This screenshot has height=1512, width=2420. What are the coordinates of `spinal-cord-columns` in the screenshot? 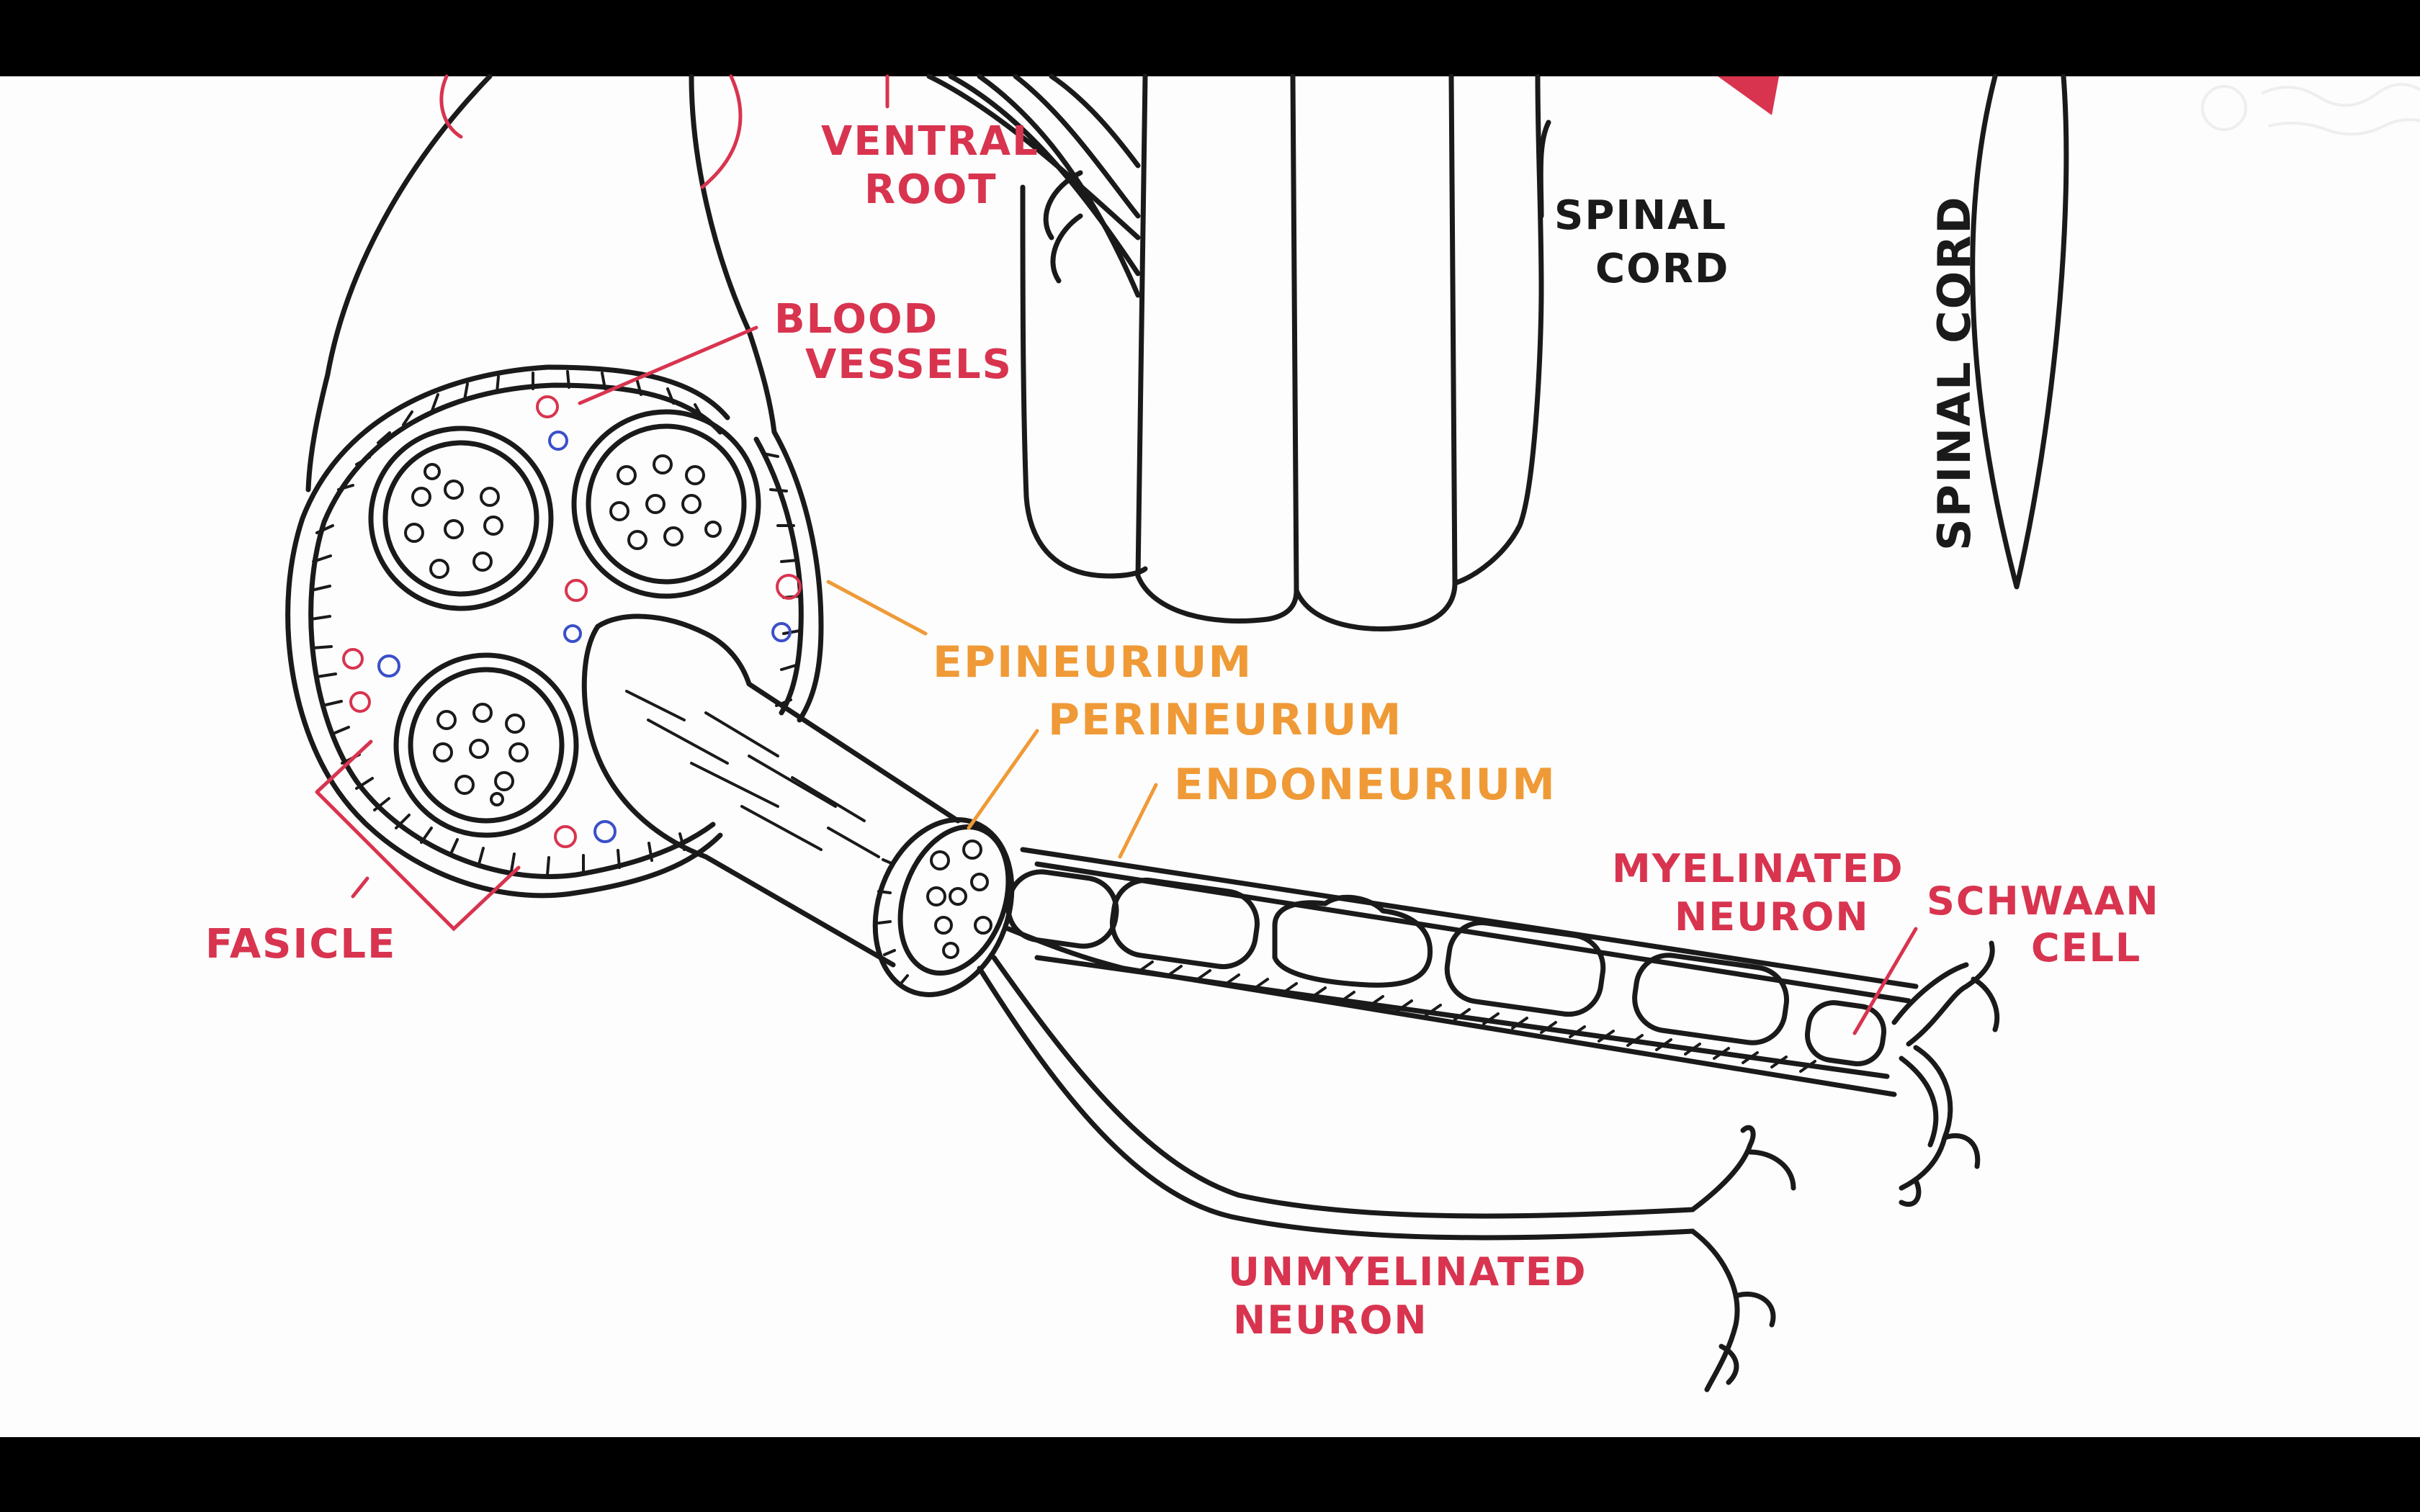 It's located at (1285, 352).